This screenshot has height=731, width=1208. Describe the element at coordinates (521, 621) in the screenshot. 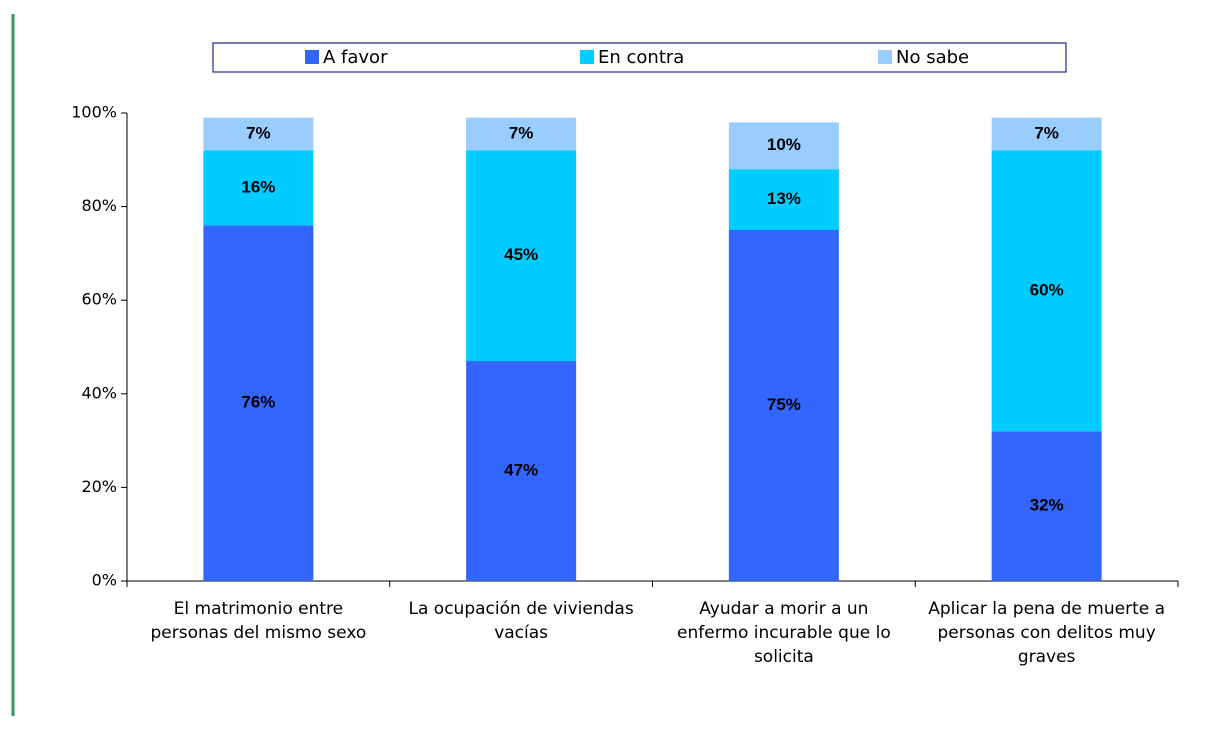

I see `x-tick-label: La ocupación de viviendas vacías` at that location.